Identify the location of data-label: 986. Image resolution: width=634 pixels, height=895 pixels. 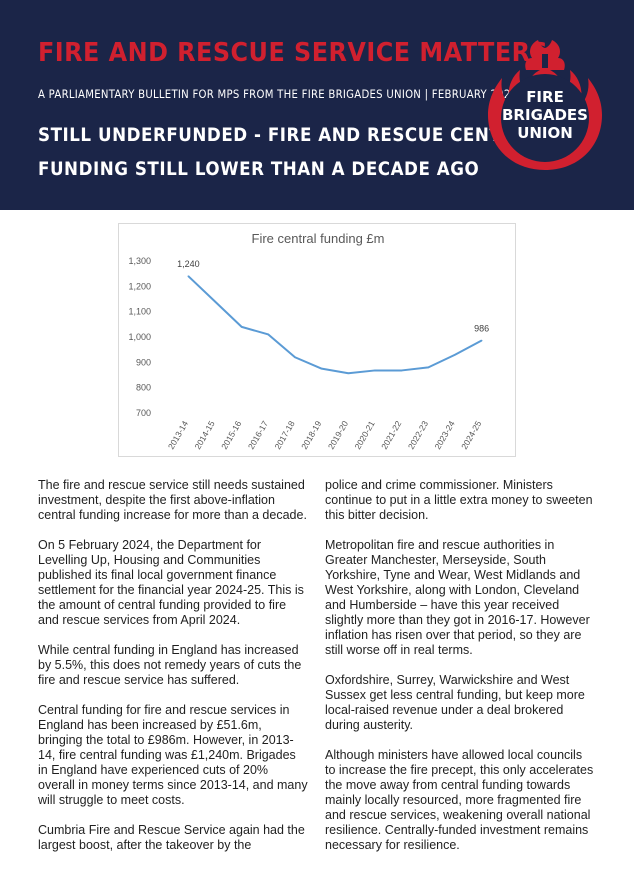
(481, 329).